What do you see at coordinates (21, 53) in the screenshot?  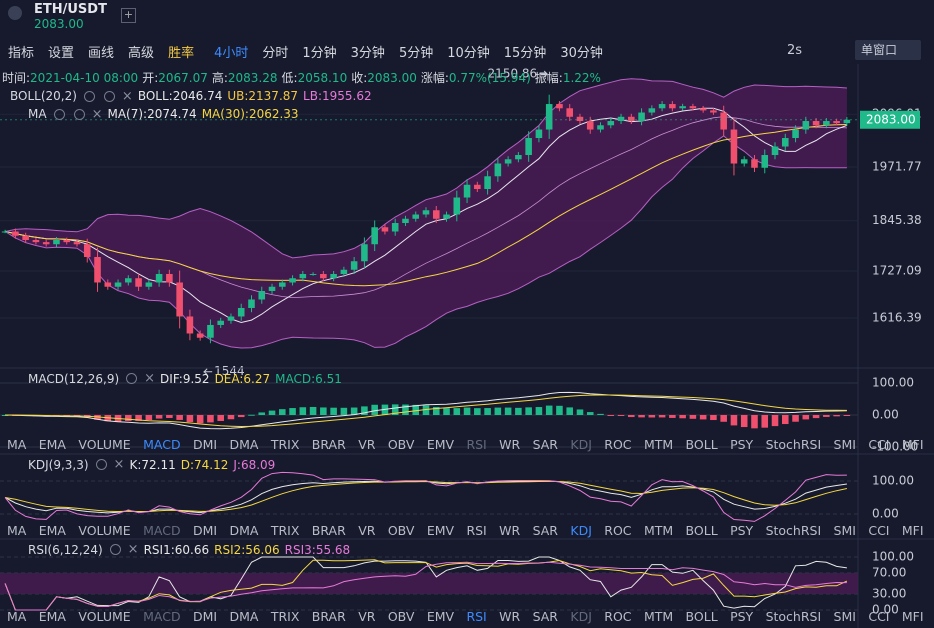 I see `toolbar-item: 指标` at bounding box center [21, 53].